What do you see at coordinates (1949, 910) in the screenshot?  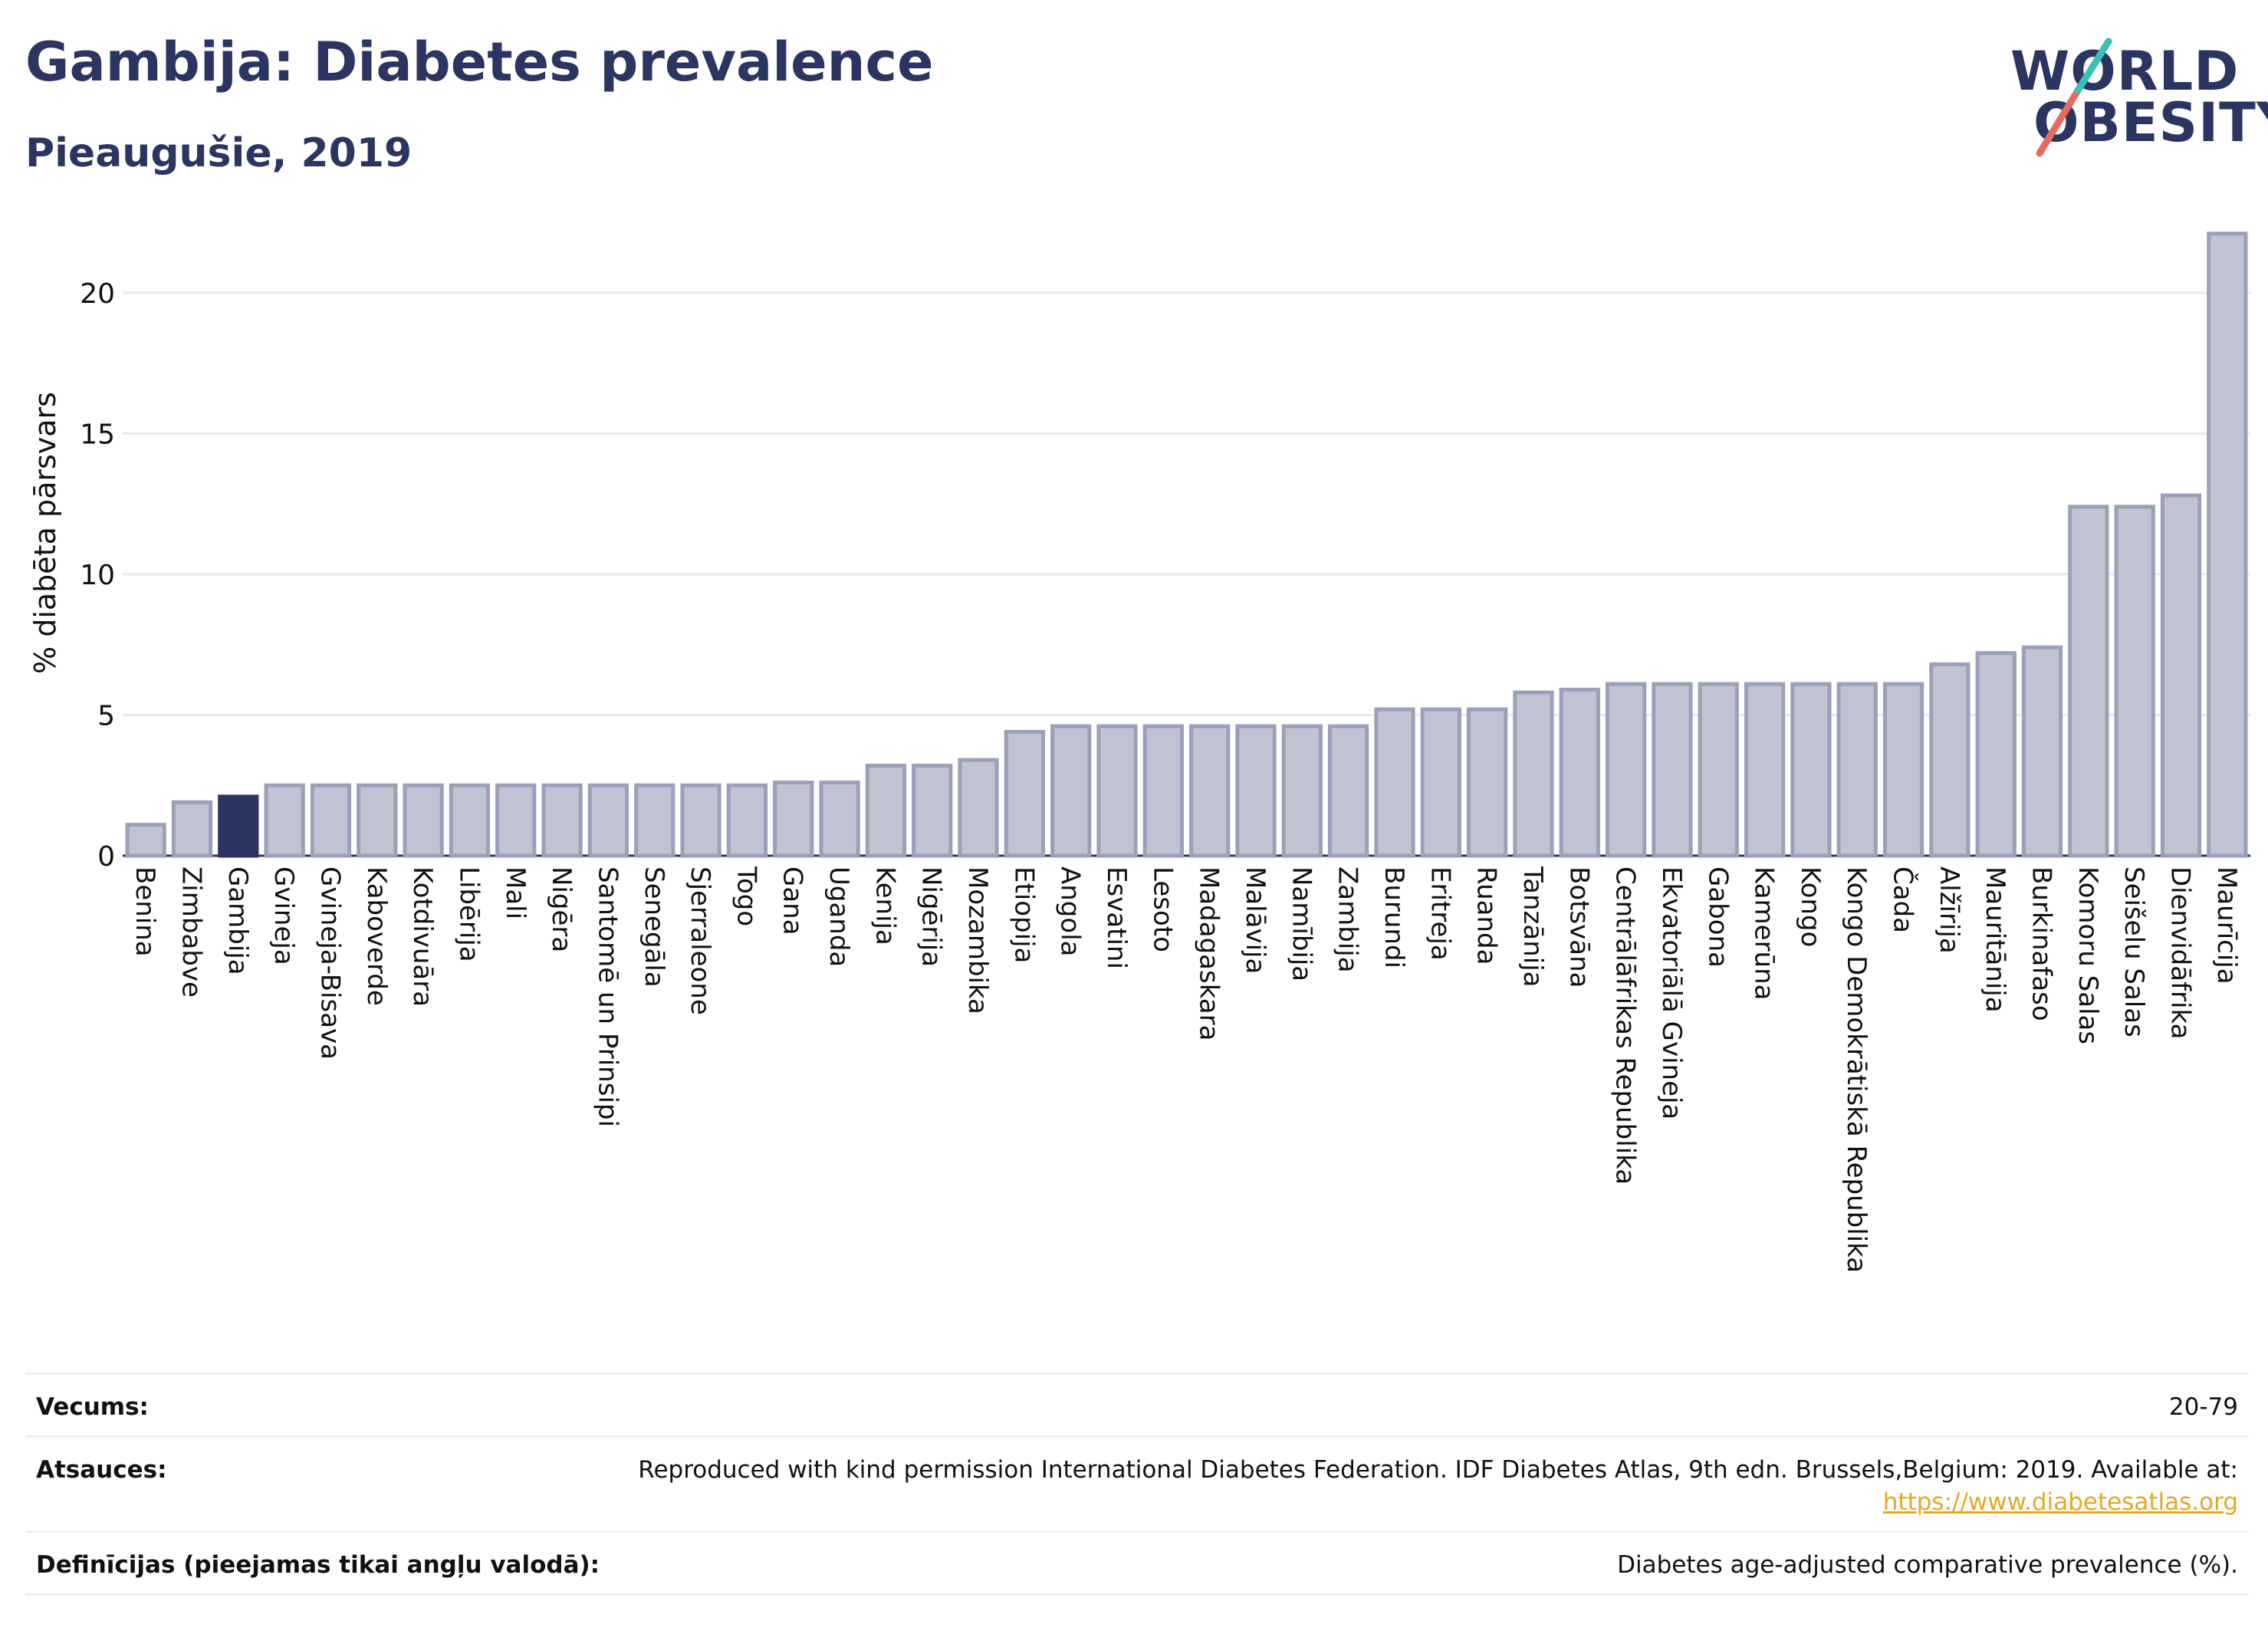 I see `x-tick-label: Alžīrija` at bounding box center [1949, 910].